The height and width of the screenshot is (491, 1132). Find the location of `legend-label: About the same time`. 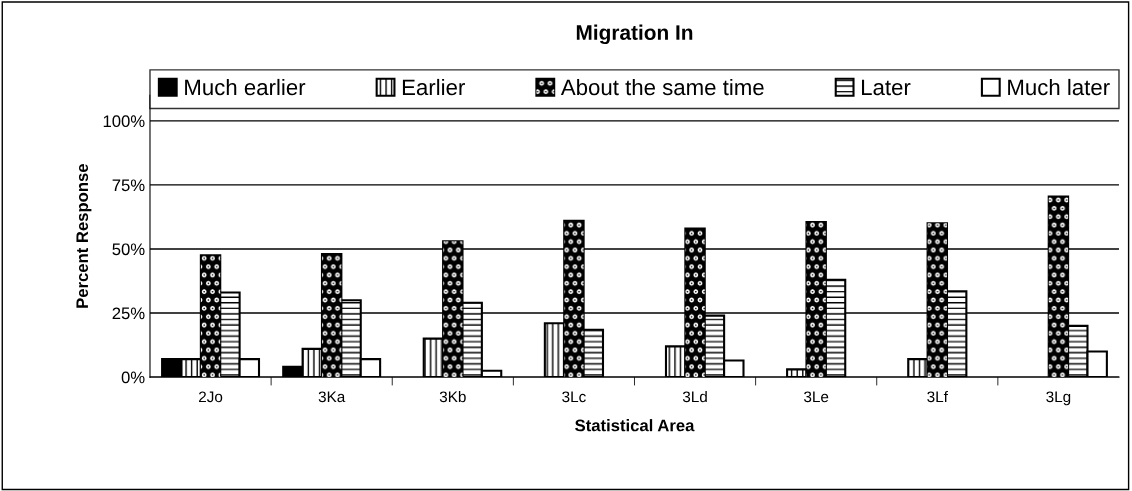

legend-label: About the same time is located at coordinates (662, 87).